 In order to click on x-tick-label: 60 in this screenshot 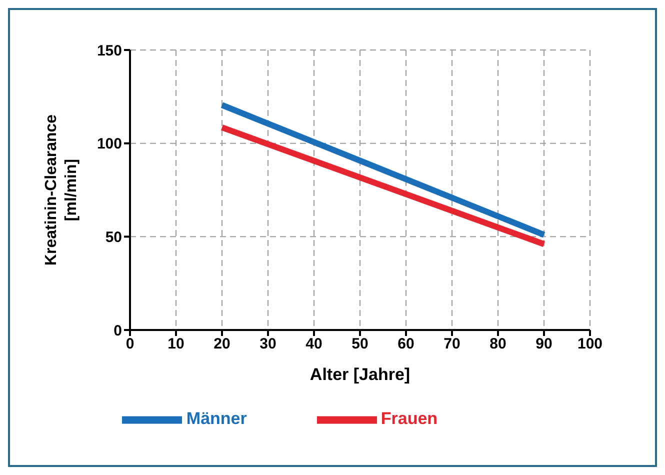, I will do `click(406, 344)`.